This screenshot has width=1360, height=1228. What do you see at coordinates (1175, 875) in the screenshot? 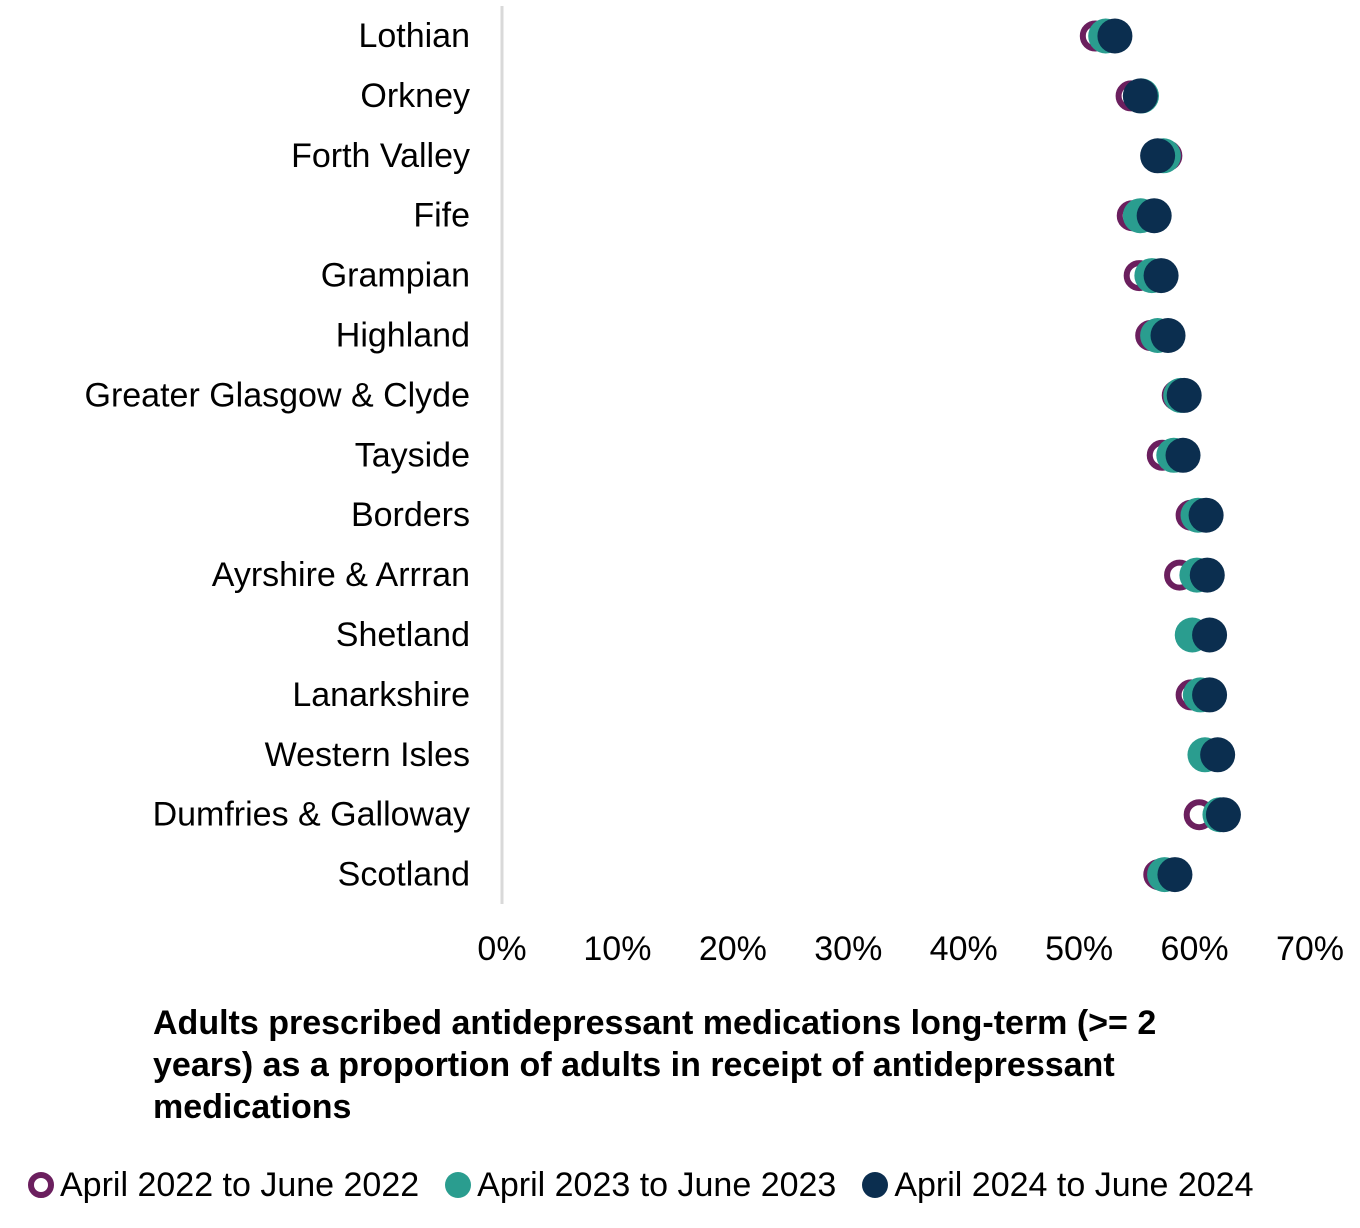
I see `point-series-3-scotland` at bounding box center [1175, 875].